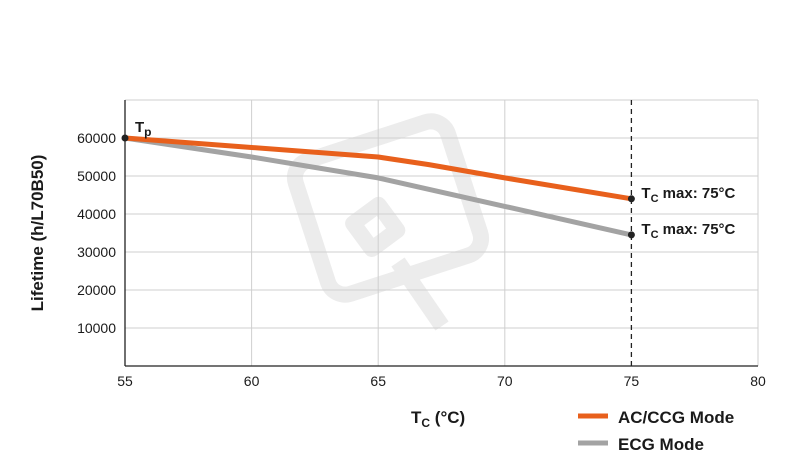  What do you see at coordinates (96, 214) in the screenshot?
I see `y-tick-label: 40000` at bounding box center [96, 214].